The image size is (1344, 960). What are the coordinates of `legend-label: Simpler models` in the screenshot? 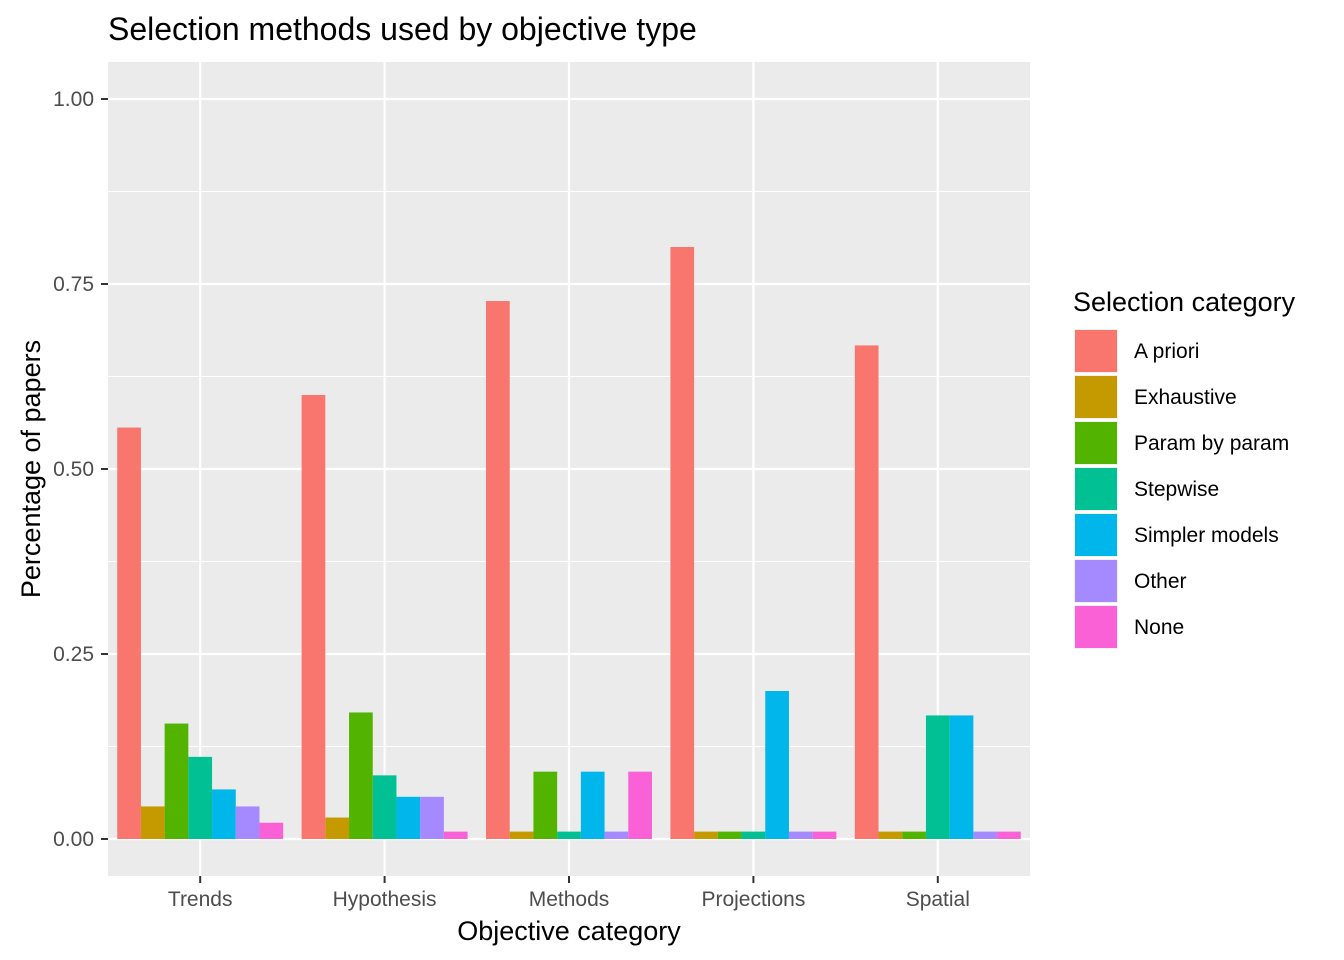 It's located at (1206, 535).